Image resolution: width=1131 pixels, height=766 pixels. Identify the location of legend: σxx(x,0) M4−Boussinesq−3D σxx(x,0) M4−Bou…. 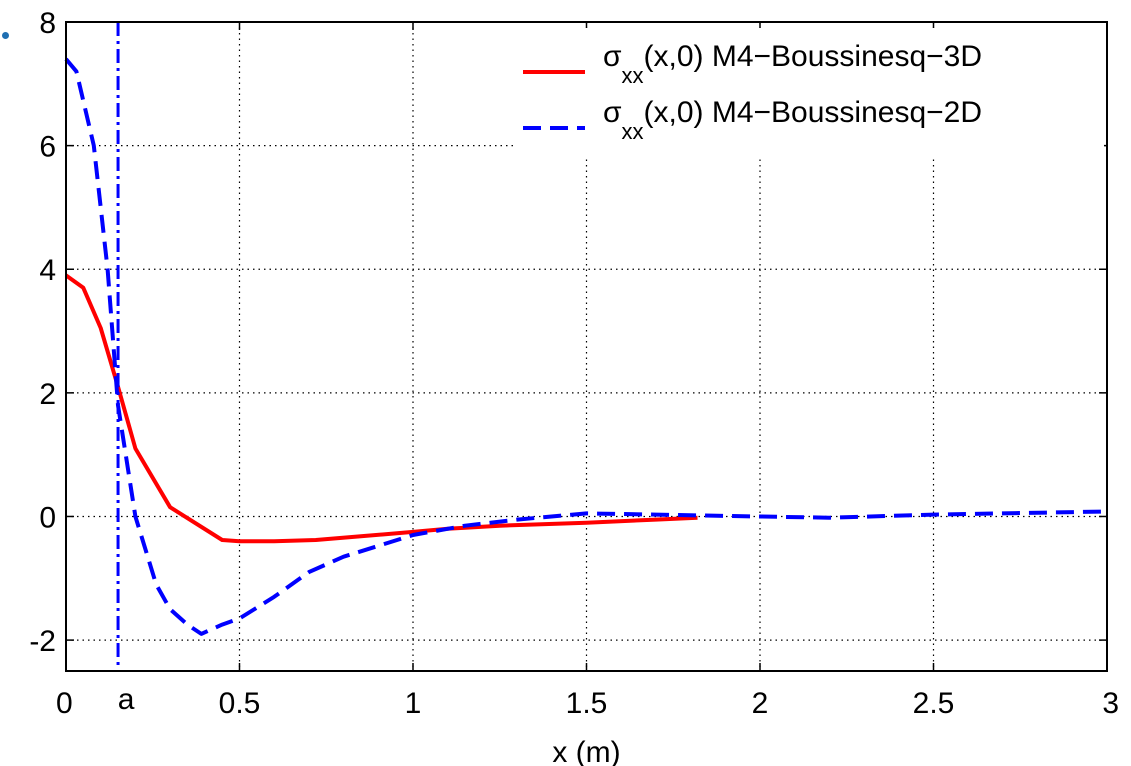
(810, 93).